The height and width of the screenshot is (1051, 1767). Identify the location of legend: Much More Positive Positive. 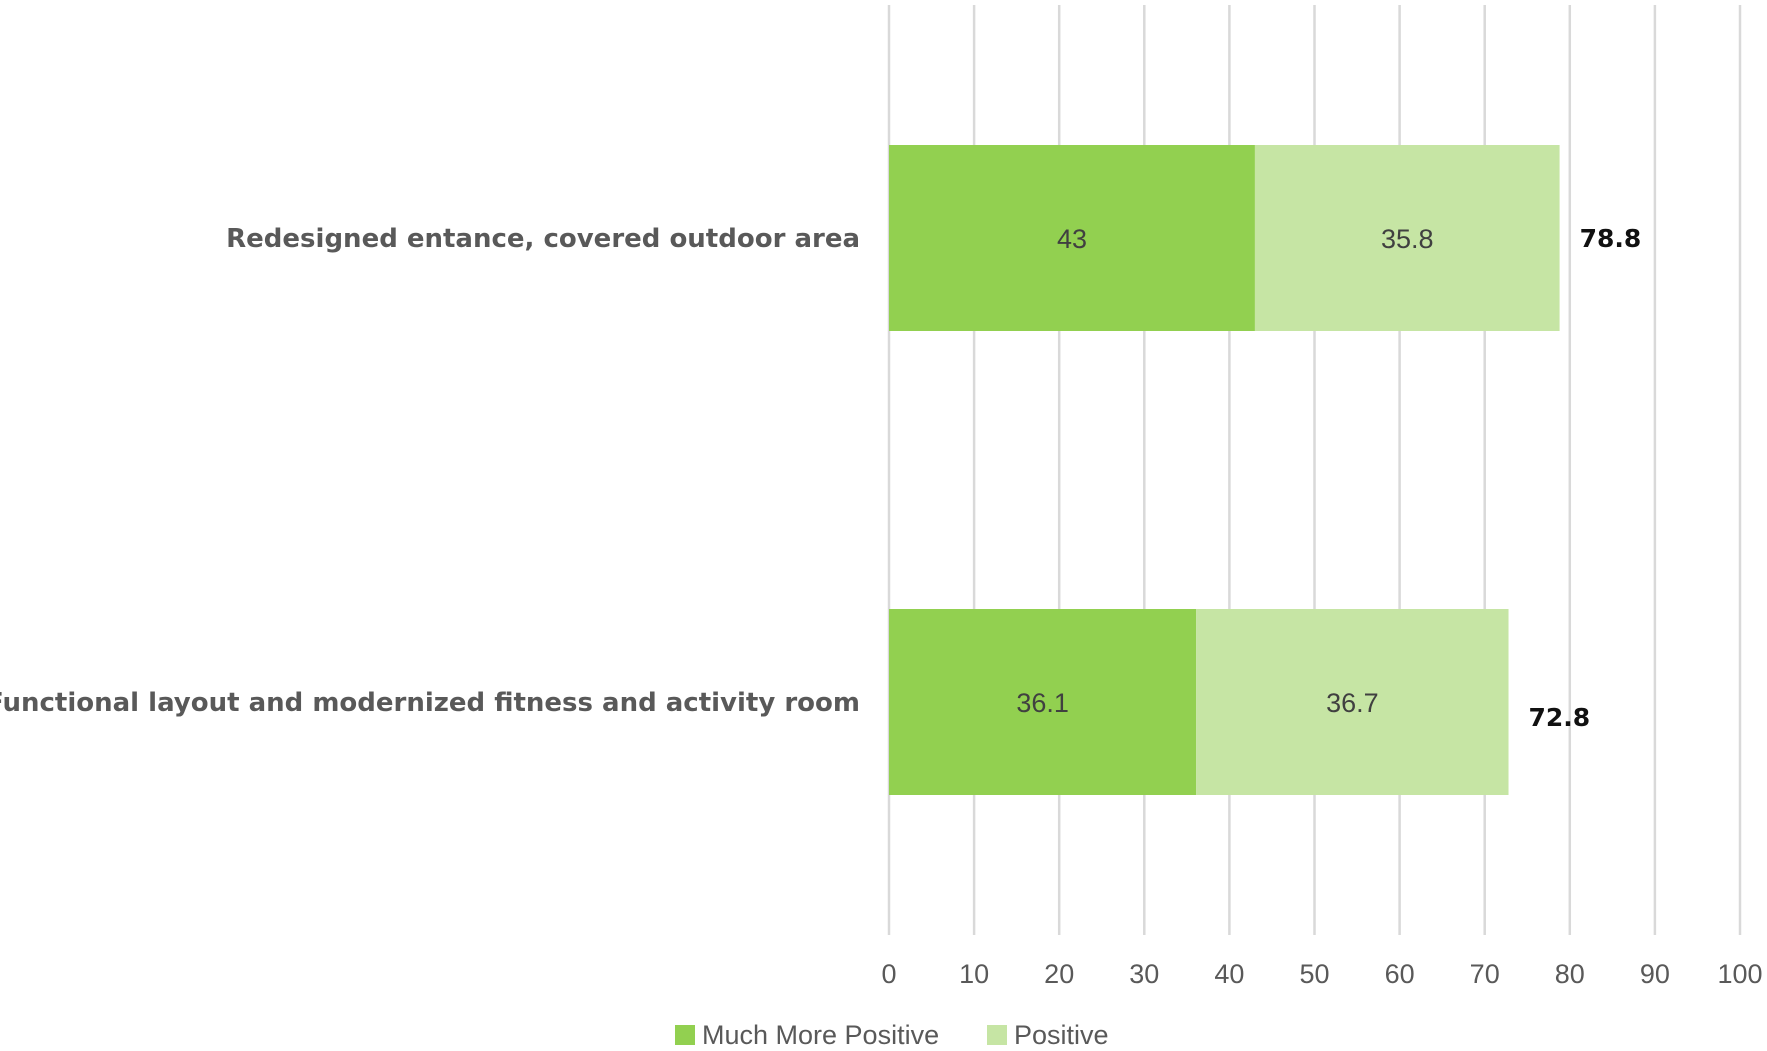
(892, 1035).